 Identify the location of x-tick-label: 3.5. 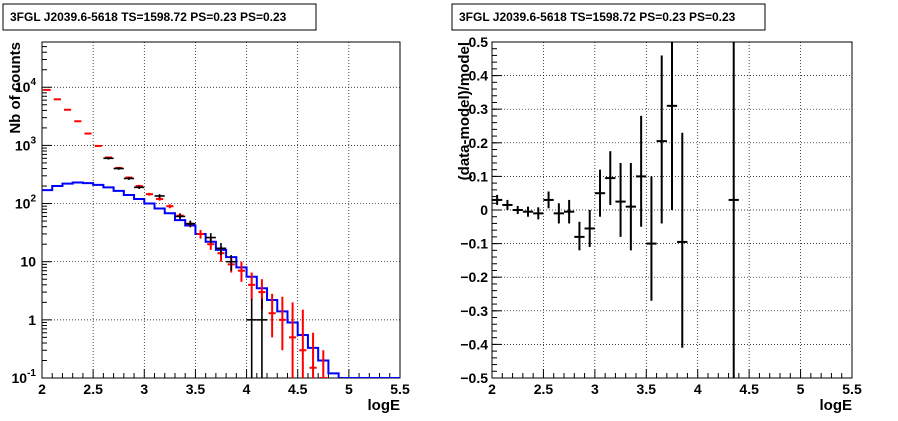
(647, 389).